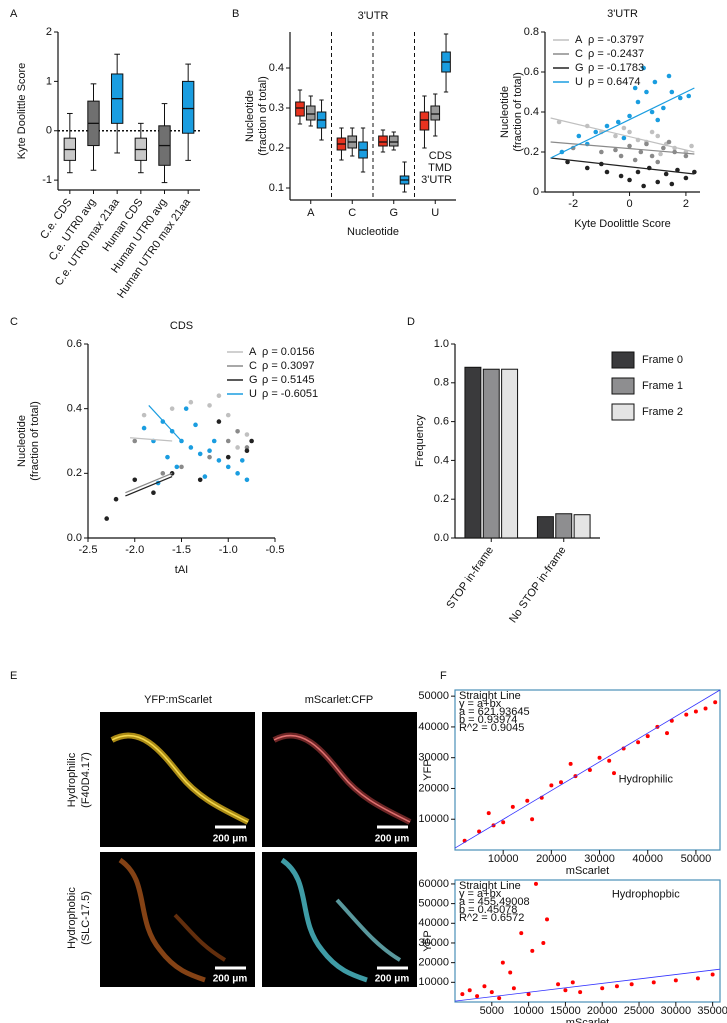 The width and height of the screenshot is (727, 1023). What do you see at coordinates (639, 1011) in the screenshot?
I see `x-tick-label: 25000` at bounding box center [639, 1011].